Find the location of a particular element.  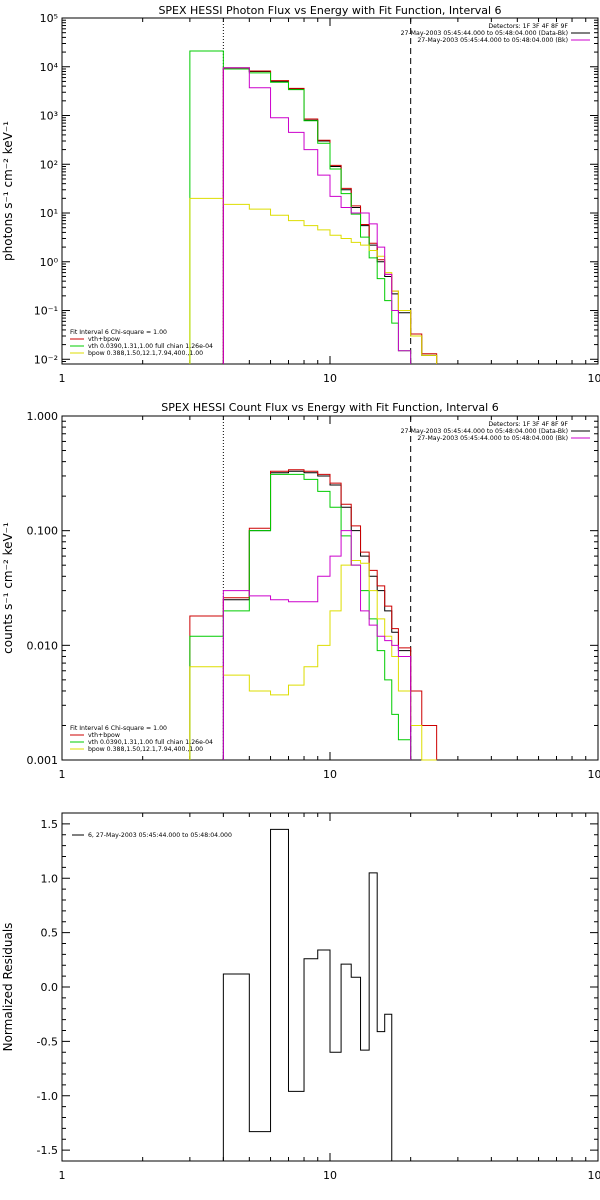

y-tick-label: -1.0 is located at coordinates (47, 1096).